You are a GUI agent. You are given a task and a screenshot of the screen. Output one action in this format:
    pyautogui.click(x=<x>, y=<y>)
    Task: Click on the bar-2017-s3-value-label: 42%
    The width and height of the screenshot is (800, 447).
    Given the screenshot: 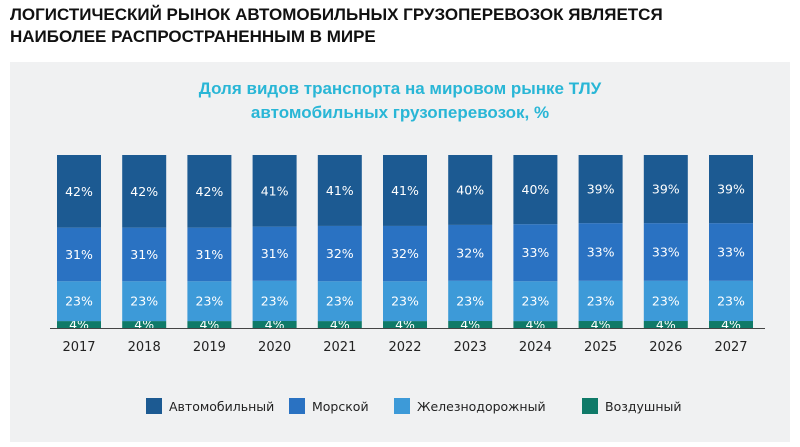 What is the action you would take?
    pyautogui.click(x=79, y=191)
    